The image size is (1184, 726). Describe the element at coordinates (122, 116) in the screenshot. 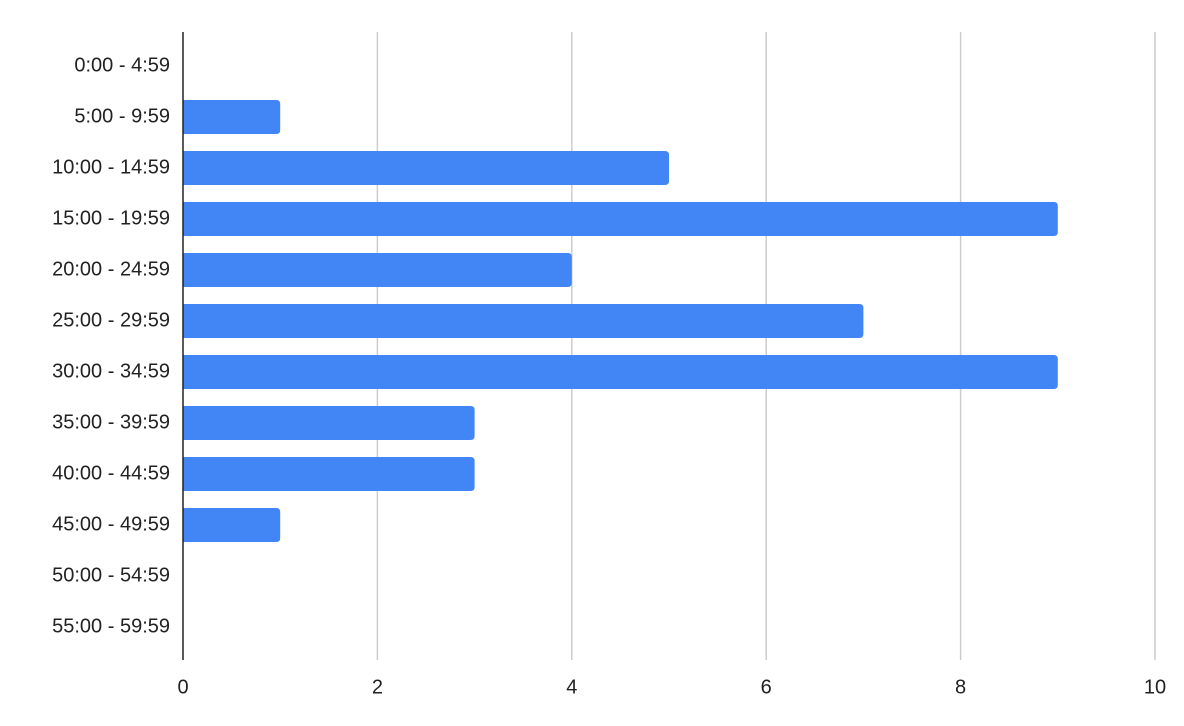

I see `y-tick-label: 5:00 - 9:59` at that location.